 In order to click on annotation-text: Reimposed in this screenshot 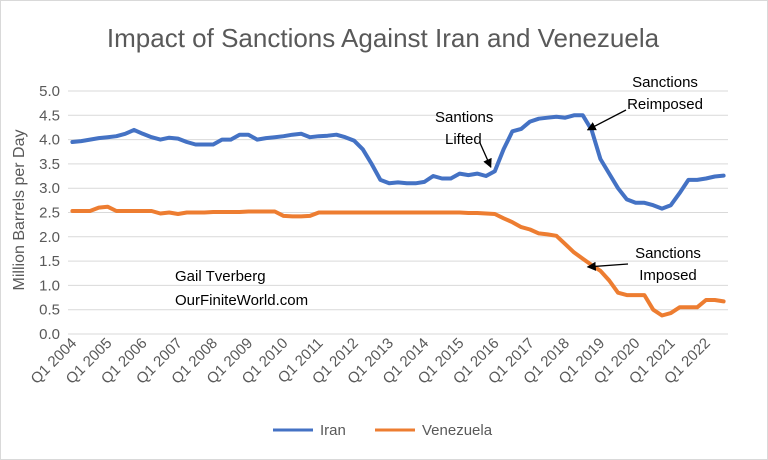, I will do `click(665, 104)`.